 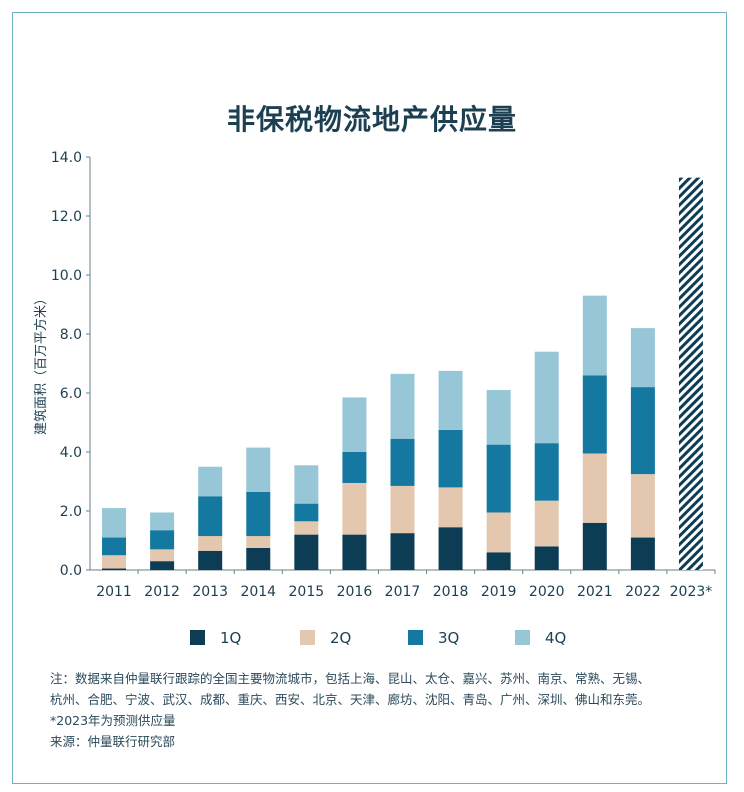 I want to click on x-tick-label: 2016, so click(x=355, y=592).